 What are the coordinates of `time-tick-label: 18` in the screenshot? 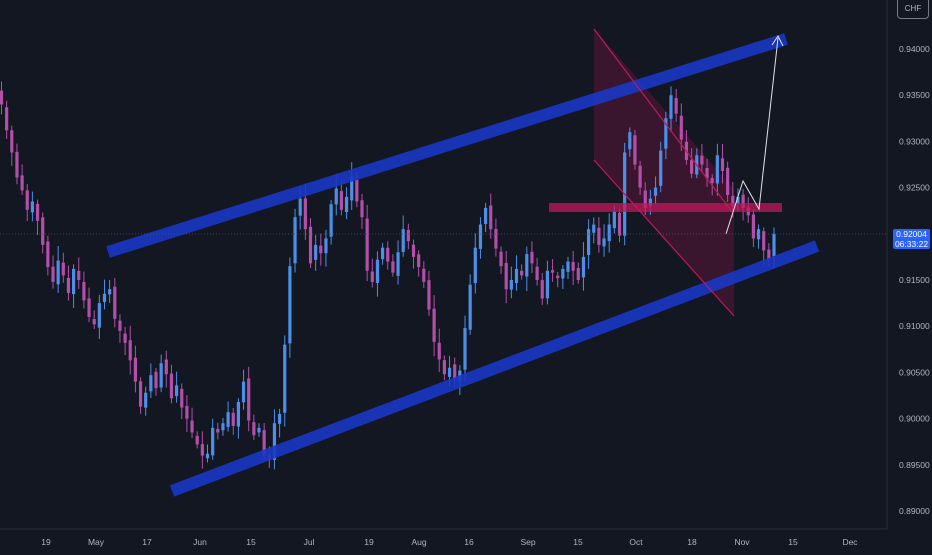 It's located at (692, 542).